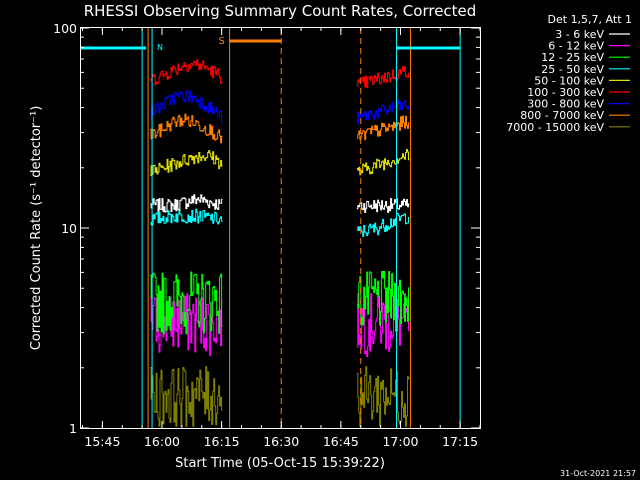 This screenshot has width=640, height=480. I want to click on x-tick-label: 17:00, so click(400, 441).